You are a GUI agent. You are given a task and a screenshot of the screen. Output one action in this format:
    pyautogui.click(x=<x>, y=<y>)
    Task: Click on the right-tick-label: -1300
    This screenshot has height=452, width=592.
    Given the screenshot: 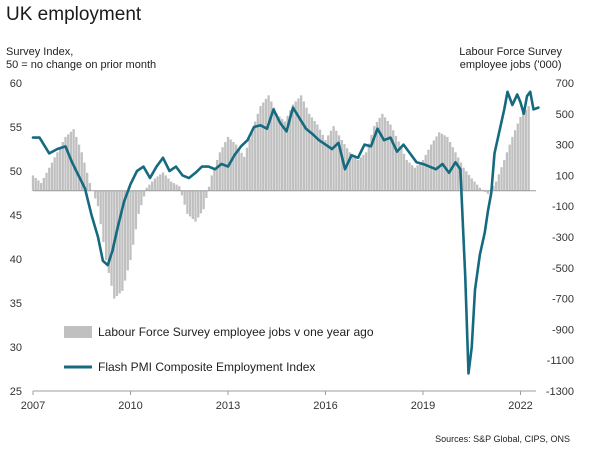 What is the action you would take?
    pyautogui.click(x=560, y=392)
    